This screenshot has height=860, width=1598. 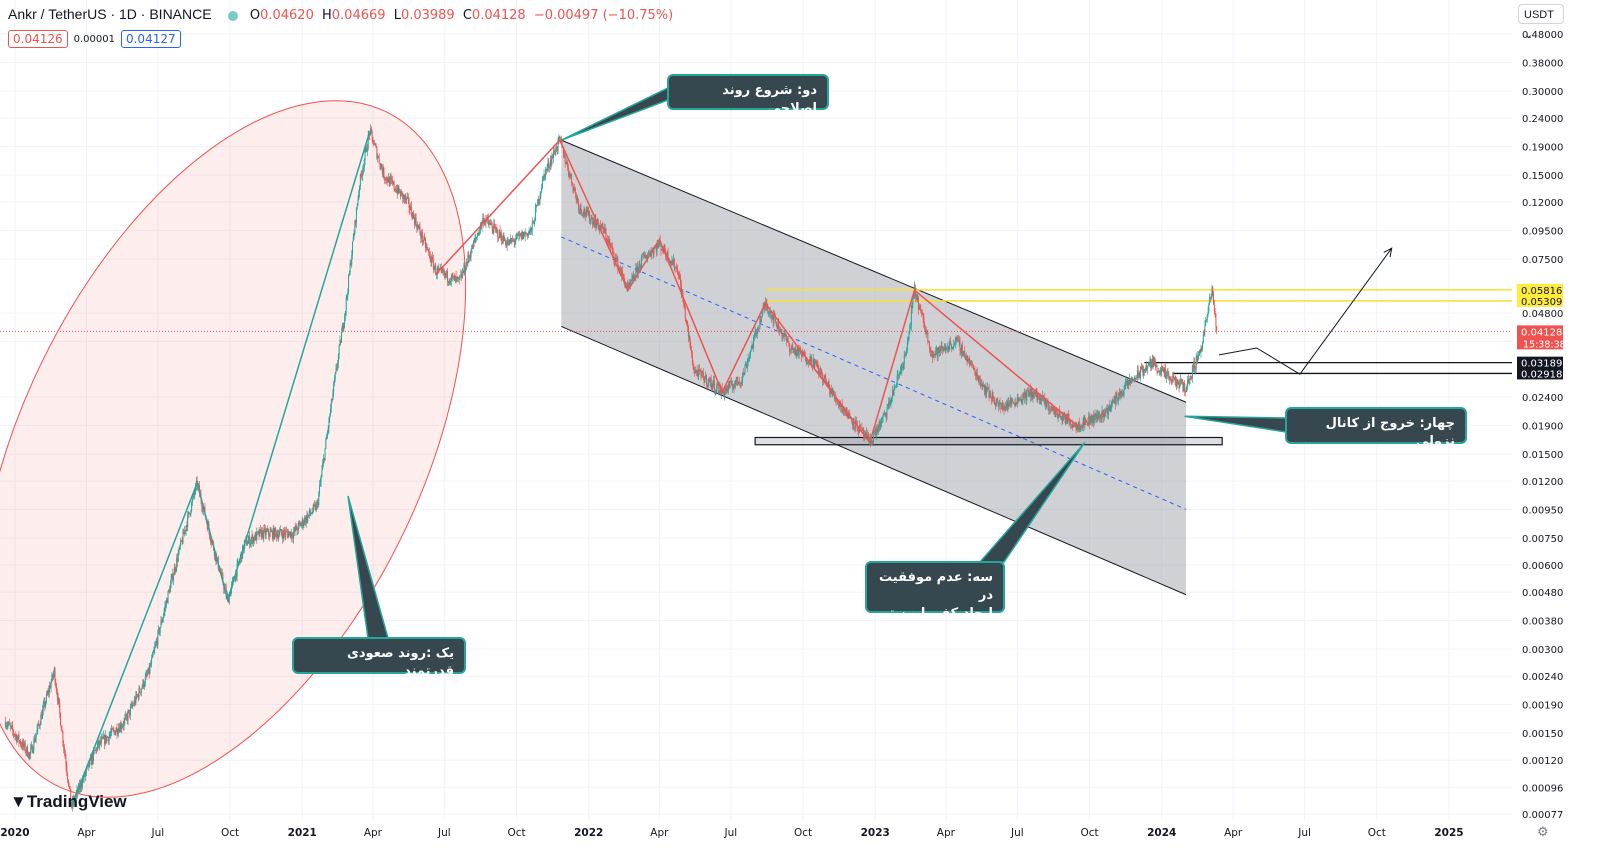 What do you see at coordinates (150, 39) in the screenshot?
I see `buy-price-button: 0.04127` at bounding box center [150, 39].